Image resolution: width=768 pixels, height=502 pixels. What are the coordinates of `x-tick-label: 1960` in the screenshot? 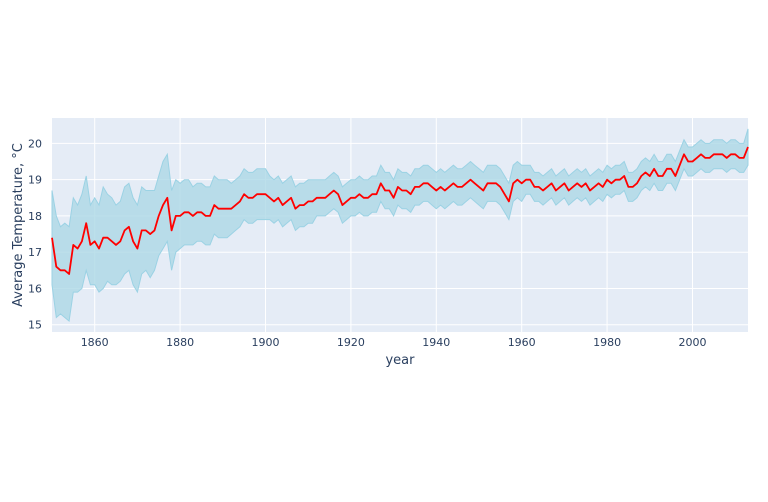 It's located at (522, 342).